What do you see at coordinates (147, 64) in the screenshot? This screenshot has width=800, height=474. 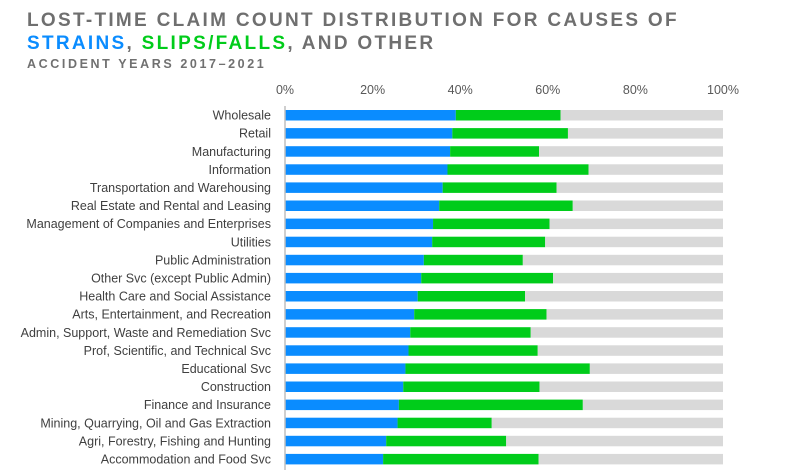 I see `chart-subtitle: ACCIDENT YEARS 2017–2021` at bounding box center [147, 64].